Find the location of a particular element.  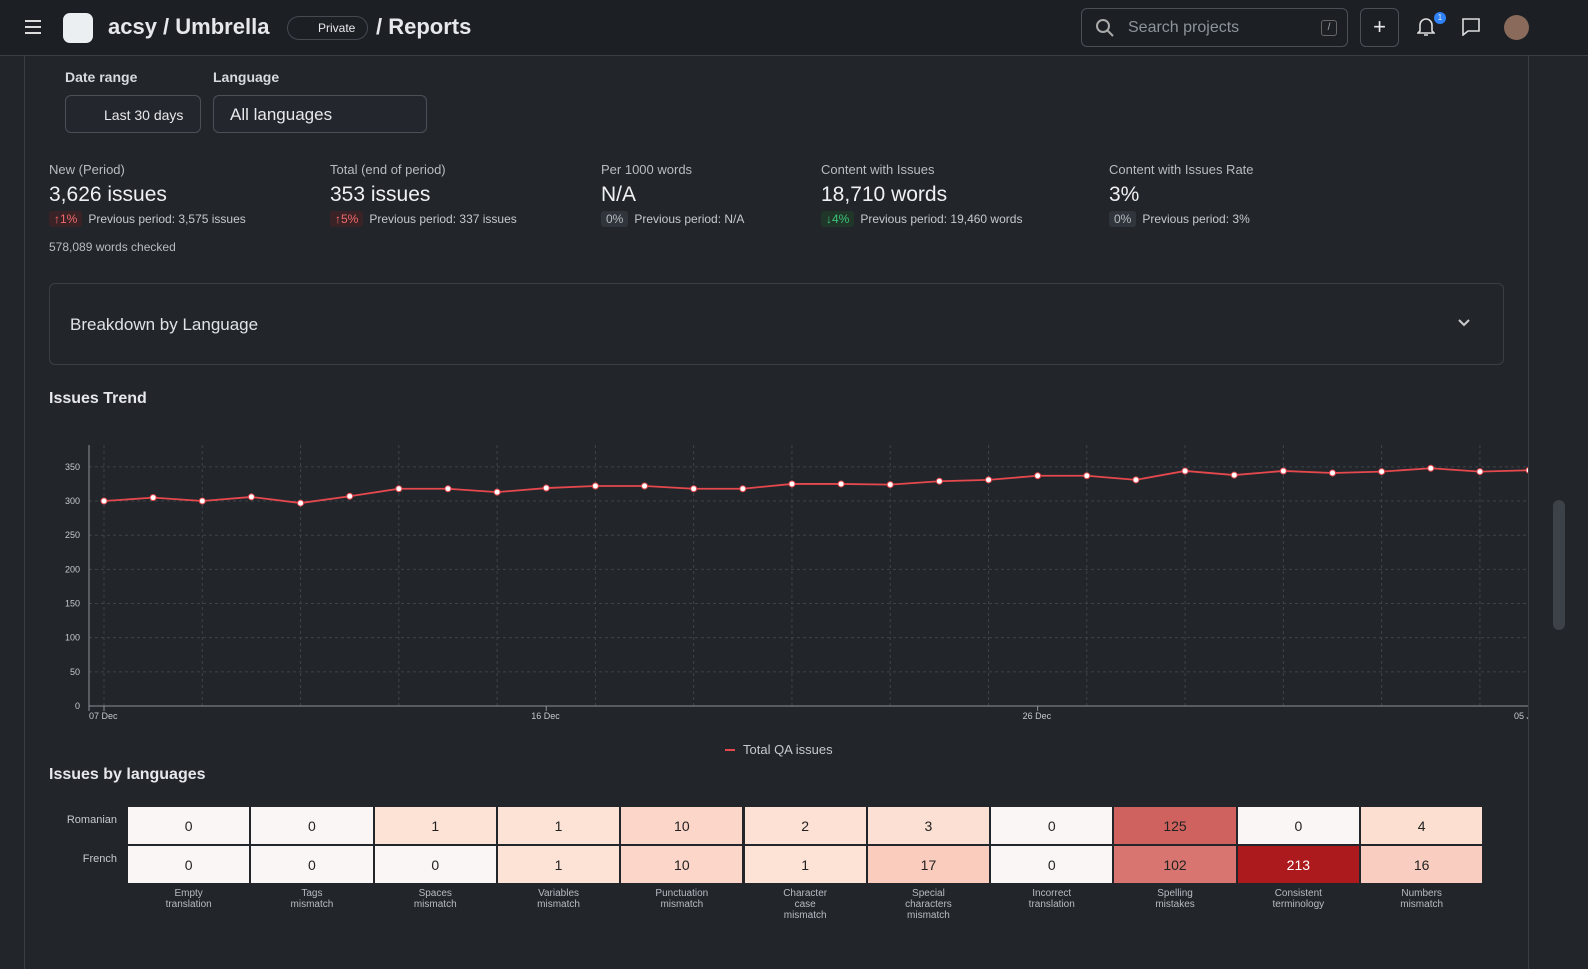

notifications-button is located at coordinates (1426, 27).